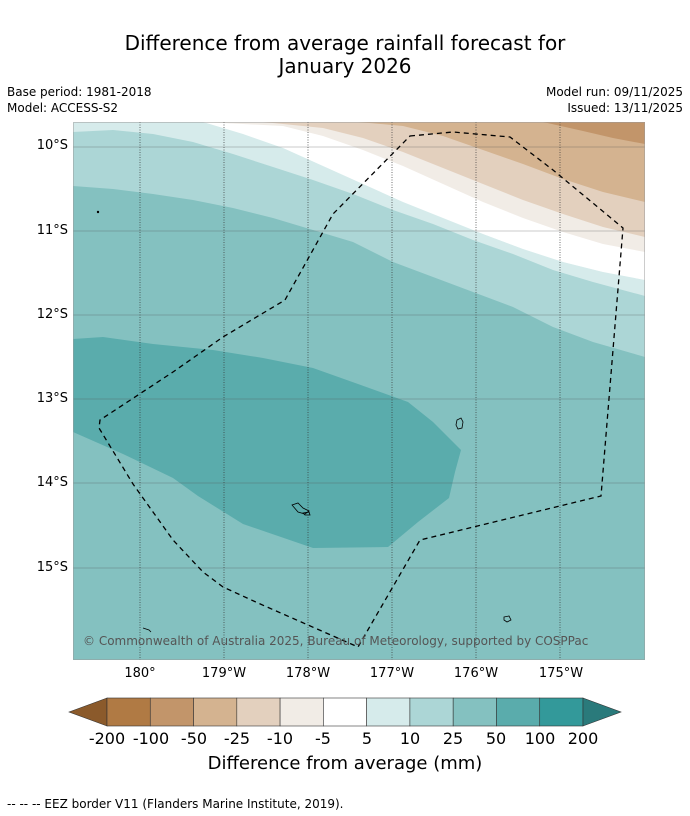 The image size is (690, 816). I want to click on lon-label-177w: 177°W, so click(392, 673).